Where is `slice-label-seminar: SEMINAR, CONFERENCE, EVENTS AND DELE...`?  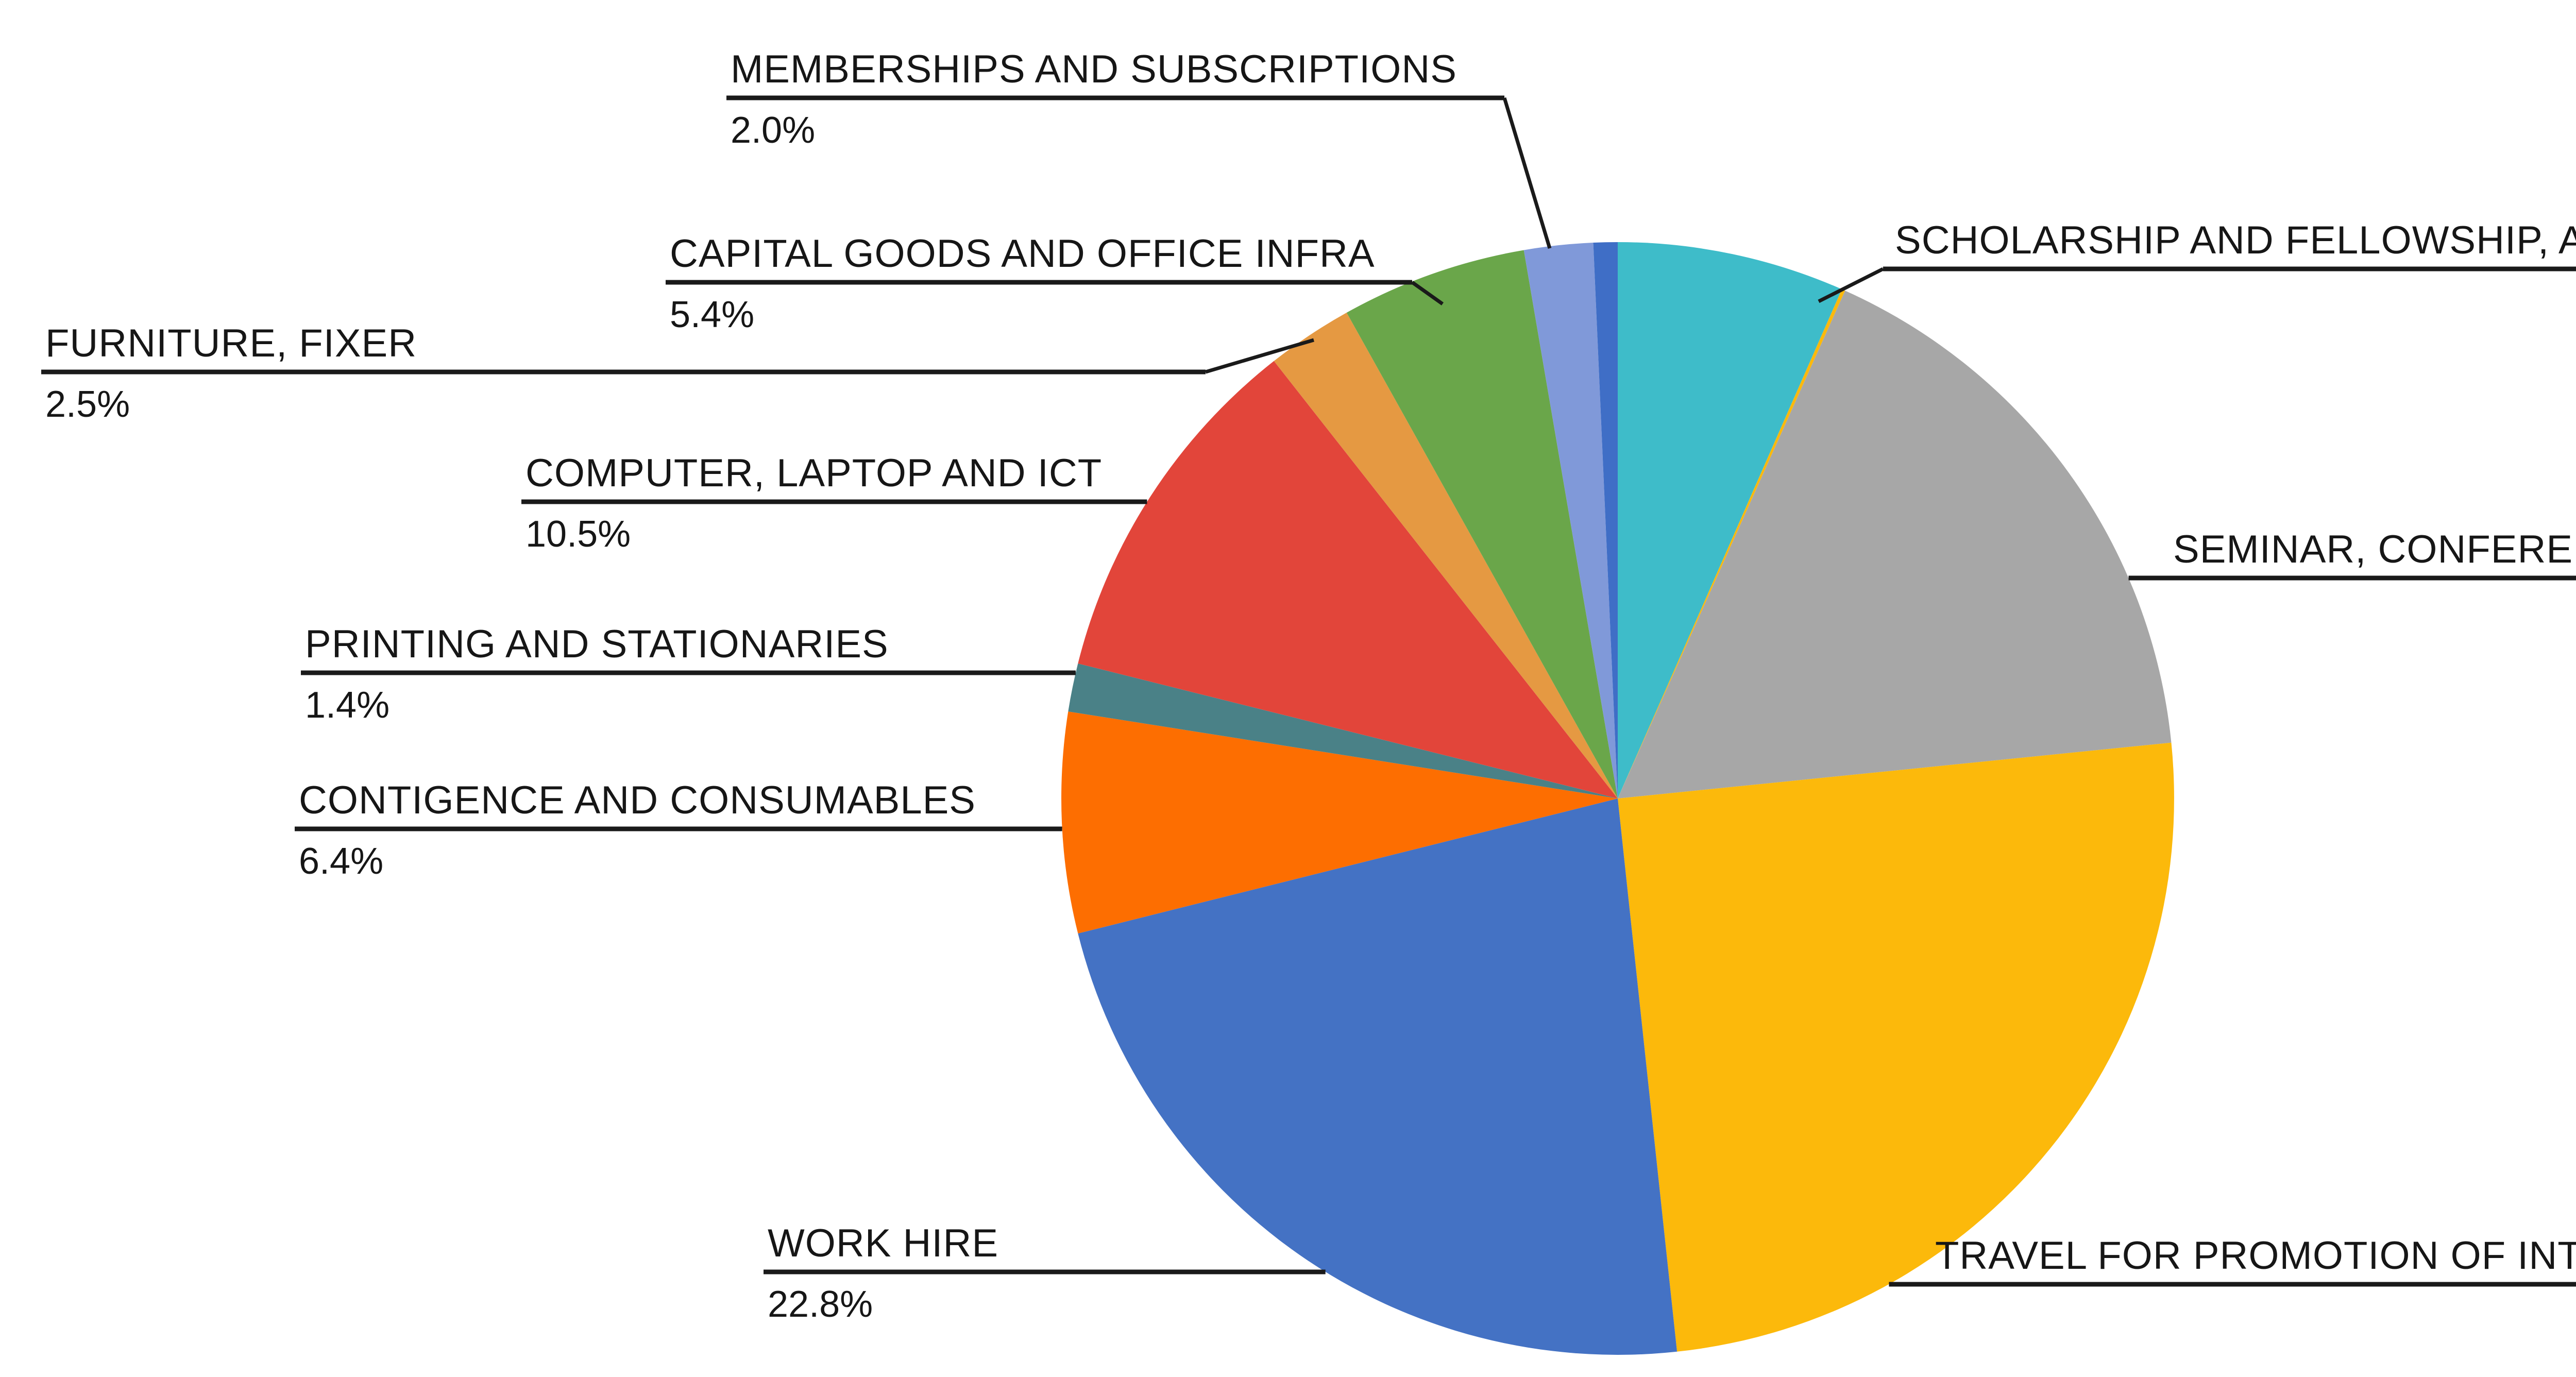 slice-label-seminar: SEMINAR, CONFERENCE, EVENTS AND DELE... is located at coordinates (2374, 549).